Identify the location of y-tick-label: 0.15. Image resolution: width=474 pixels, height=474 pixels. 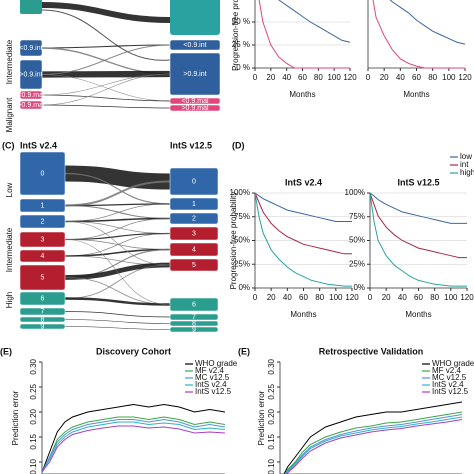
(33, 441).